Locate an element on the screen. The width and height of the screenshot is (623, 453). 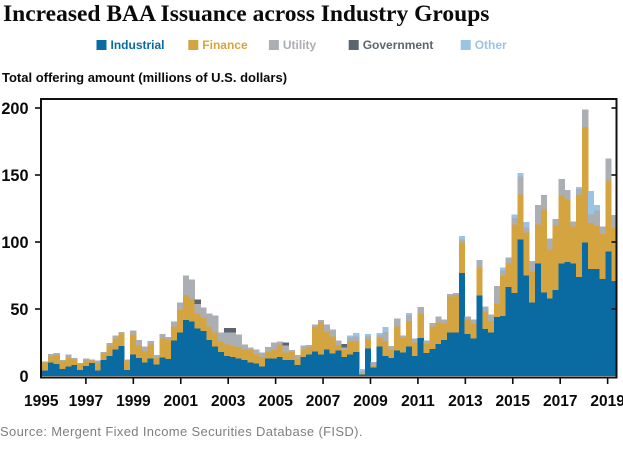
svg-text: Industrial is located at coordinates (138, 45).